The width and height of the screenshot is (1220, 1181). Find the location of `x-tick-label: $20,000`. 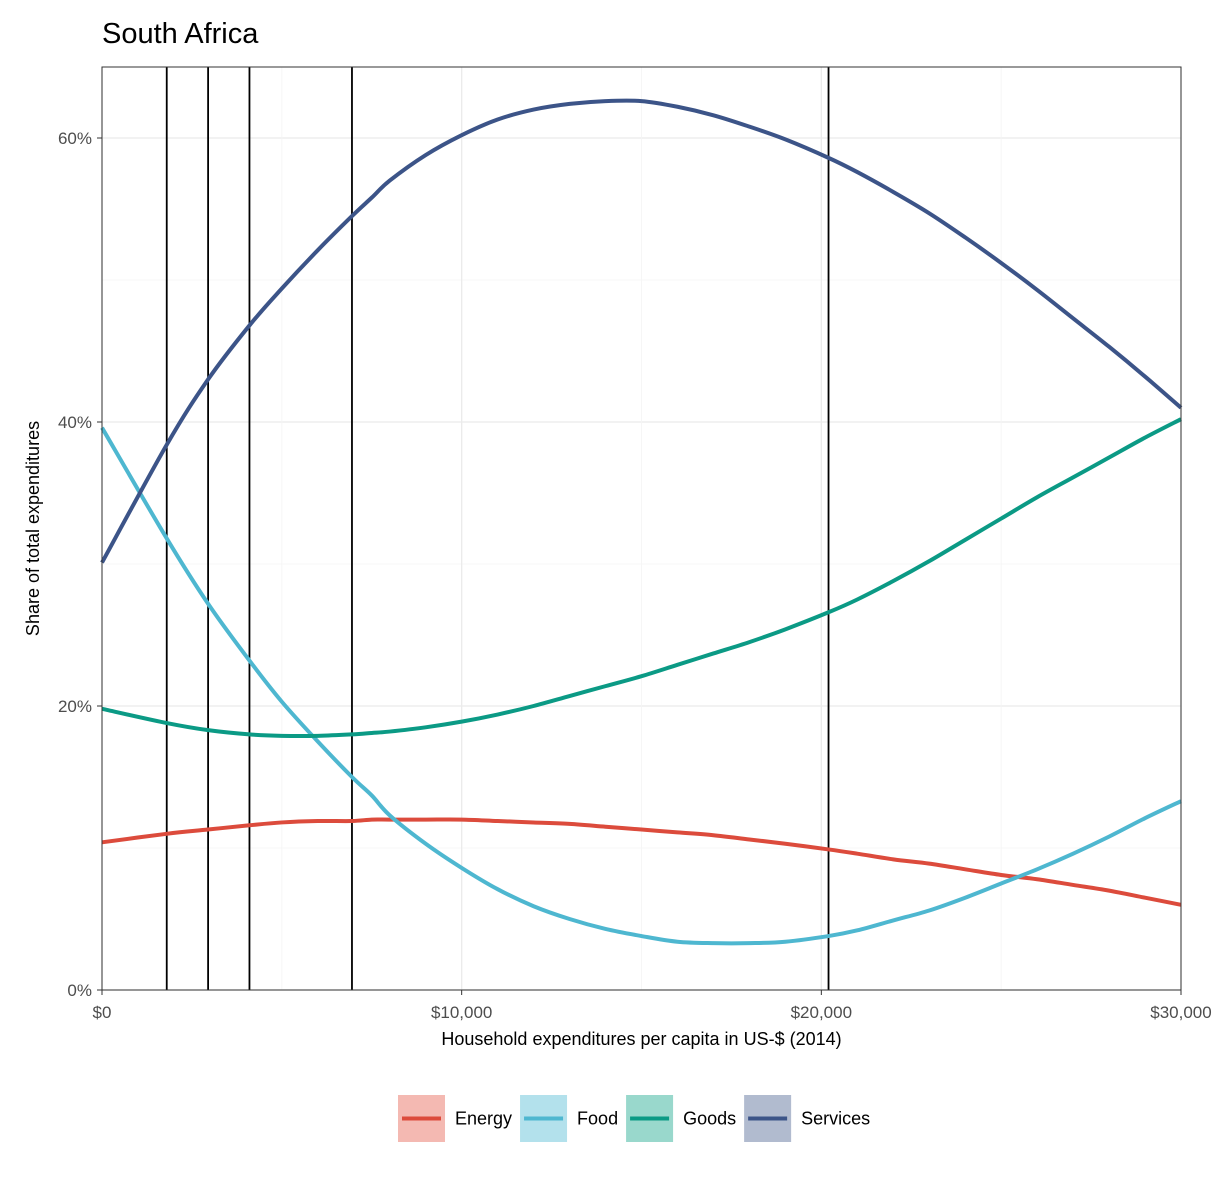

x-tick-label: $20,000 is located at coordinates (821, 1012).